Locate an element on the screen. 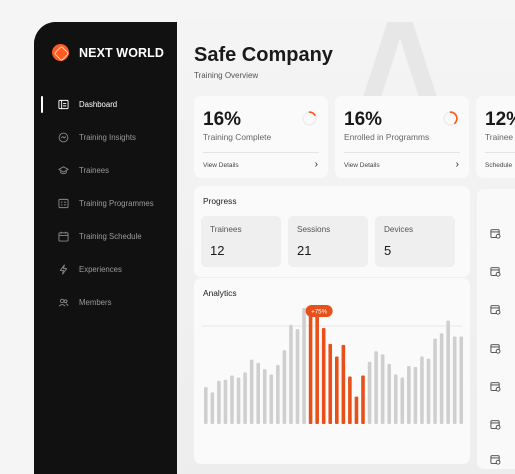 This screenshot has height=474, width=515. sidebar-item-dashboard: Dashboard is located at coordinates (105, 104).